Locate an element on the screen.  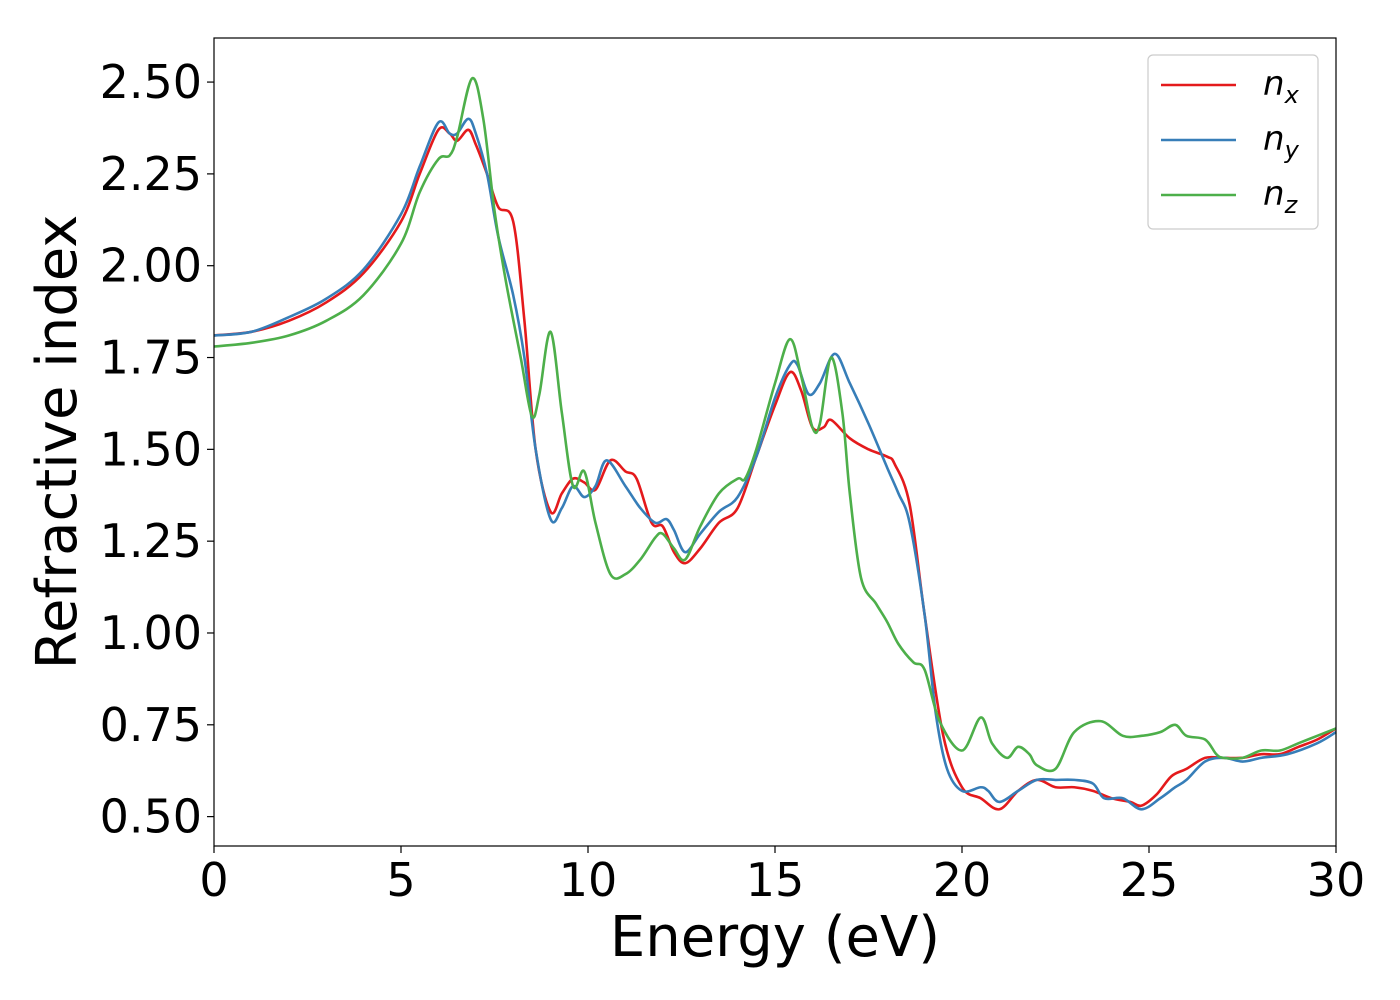
y-tick-label: 2.50 is located at coordinates (151, 82).